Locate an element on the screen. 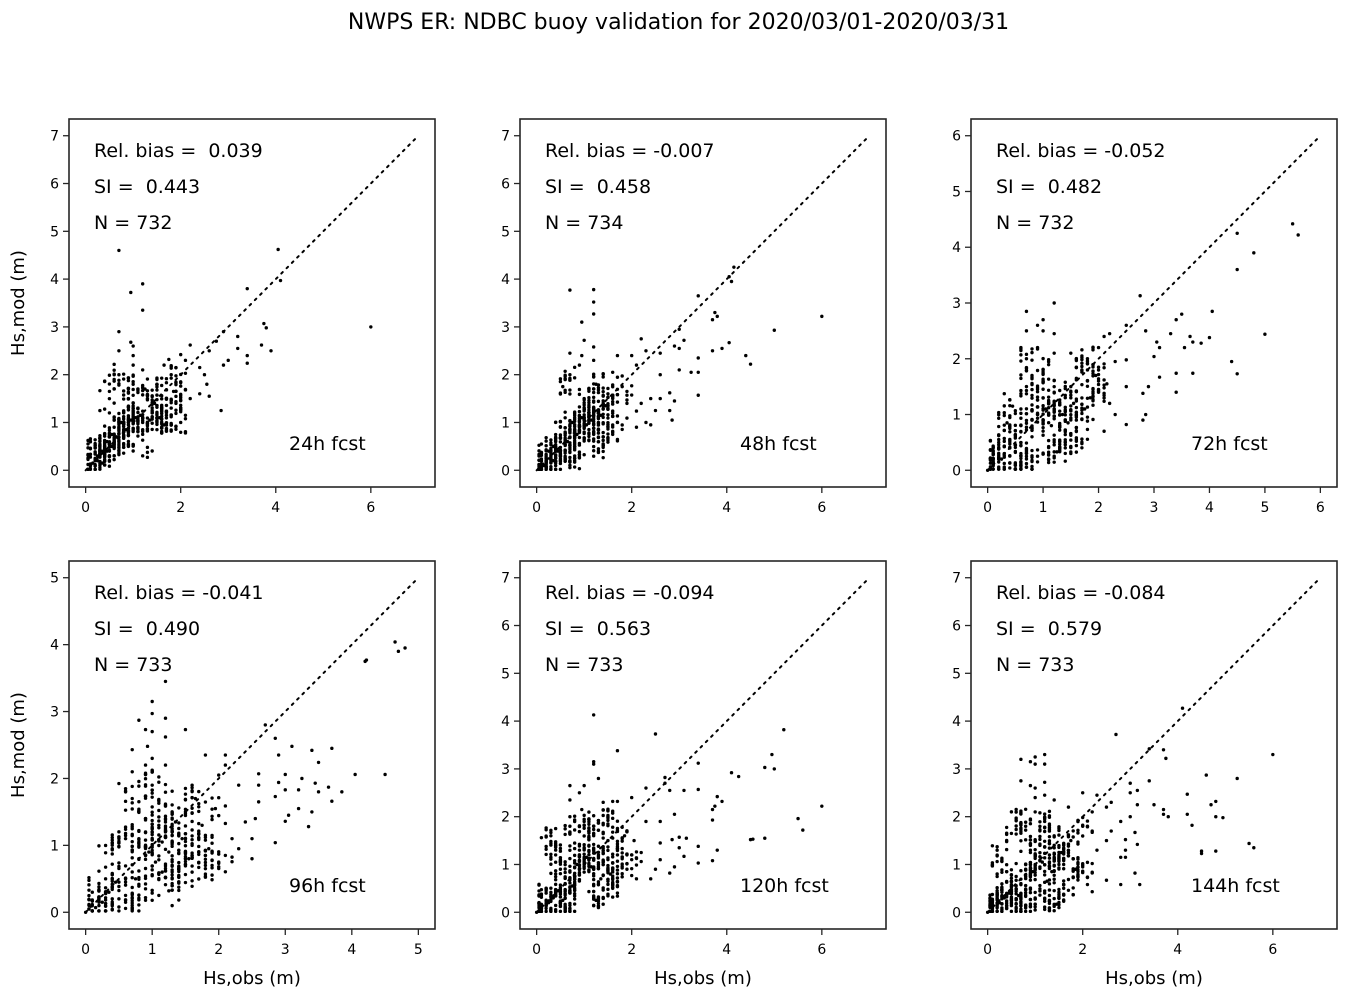  x-tick-label: 5 is located at coordinates (418, 950).